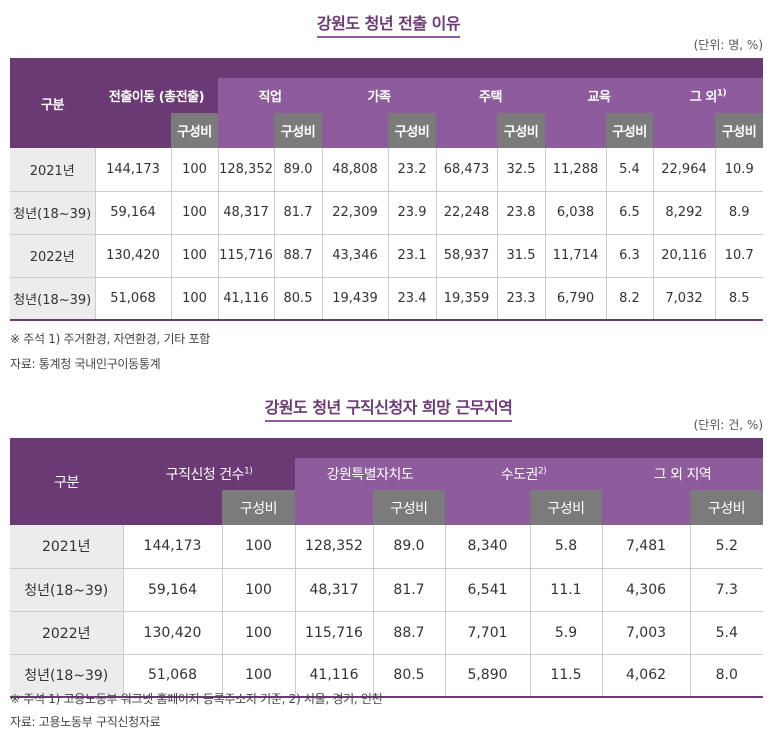 This screenshot has height=735, width=777. Describe the element at coordinates (466, 256) in the screenshot. I see `table-cell: 58,937` at that location.